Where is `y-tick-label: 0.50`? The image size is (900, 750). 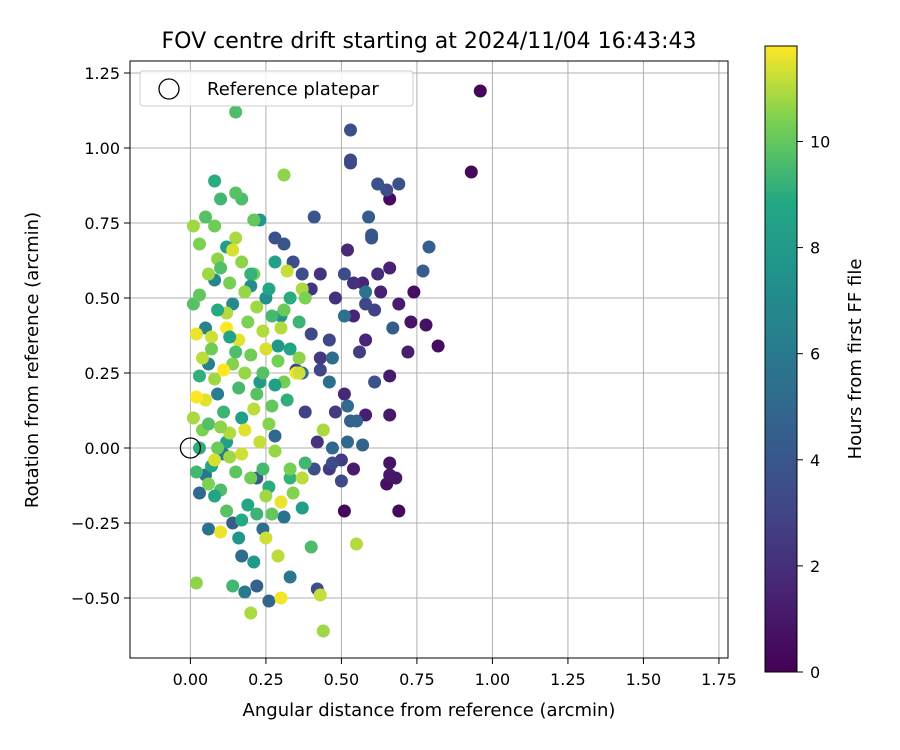 y-tick-label: 0.50 is located at coordinates (102, 298).